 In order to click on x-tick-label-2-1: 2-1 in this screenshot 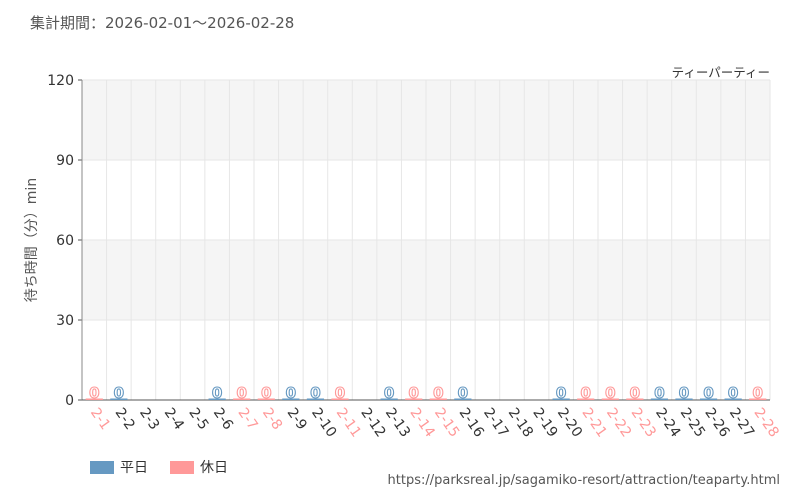, I will do `click(100, 419)`.